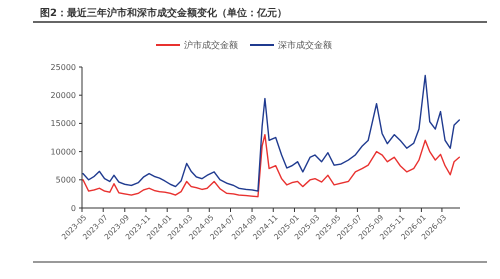 Image resolution: width=500 pixels, height=279 pixels. Describe the element at coordinates (63, 95) in the screenshot. I see `y-tick-label: 20000` at that location.